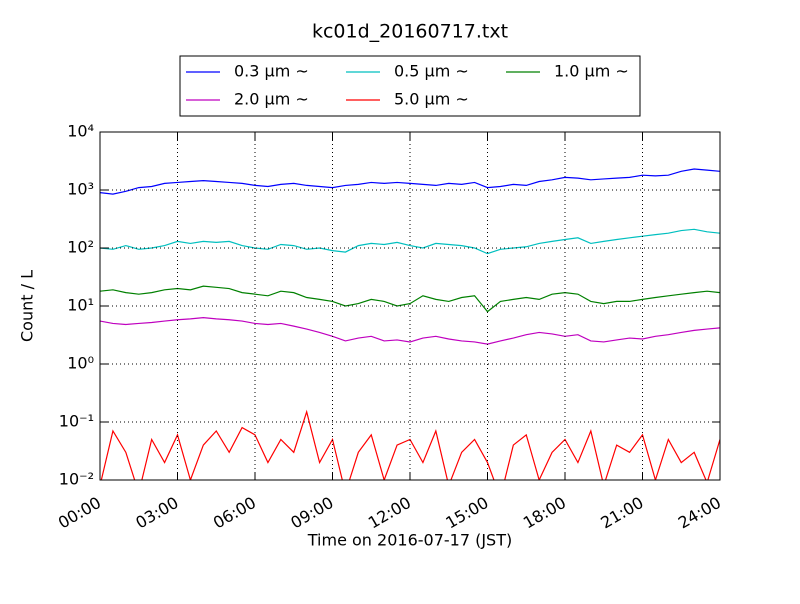 This screenshot has height=604, width=800. What do you see at coordinates (409, 540) in the screenshot?
I see `x-axis-label: Time on 2016-07-17 (JST)` at bounding box center [409, 540].